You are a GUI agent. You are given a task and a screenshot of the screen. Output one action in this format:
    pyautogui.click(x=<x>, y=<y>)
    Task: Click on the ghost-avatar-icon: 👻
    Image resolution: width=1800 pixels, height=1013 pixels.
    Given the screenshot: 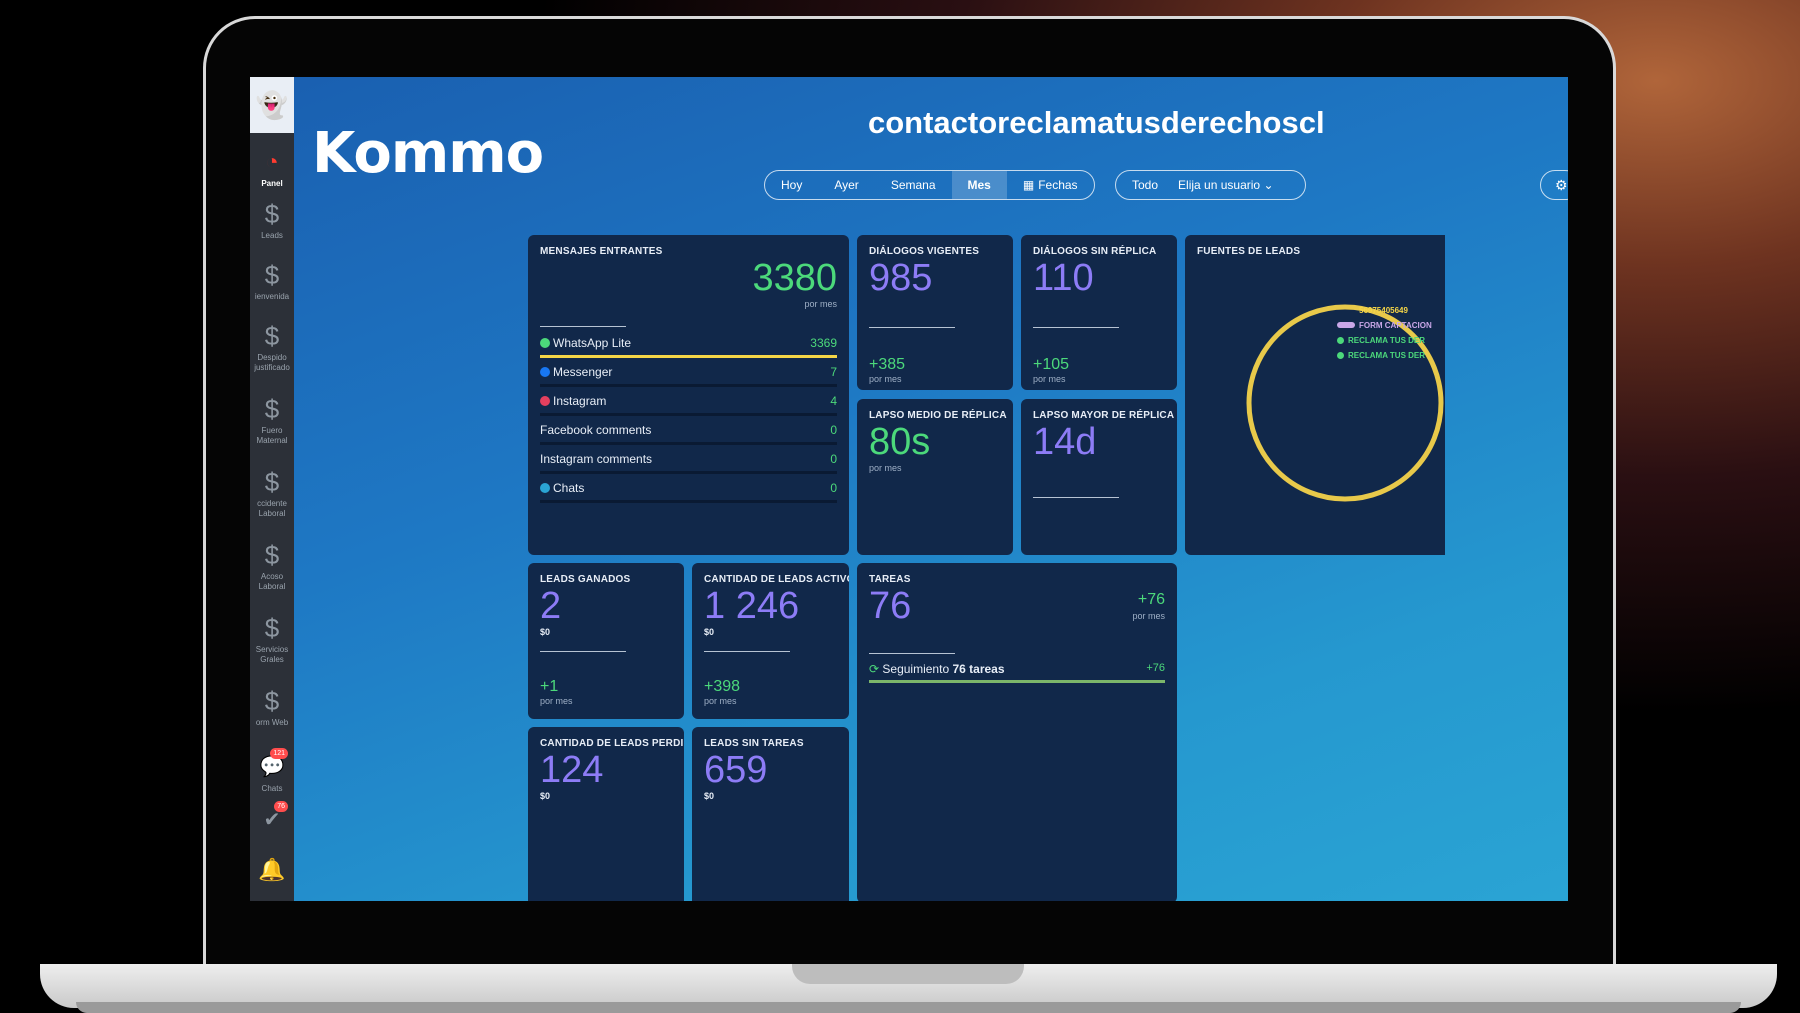 What is the action you would take?
    pyautogui.click(x=272, y=104)
    